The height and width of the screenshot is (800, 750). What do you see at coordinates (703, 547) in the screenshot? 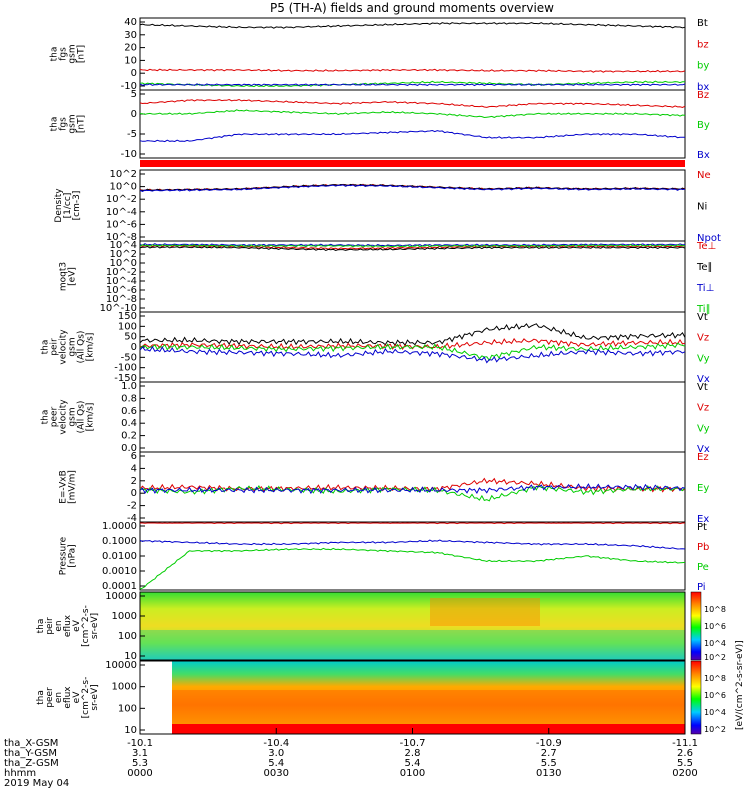
I see `legend-label: Pb` at bounding box center [703, 547].